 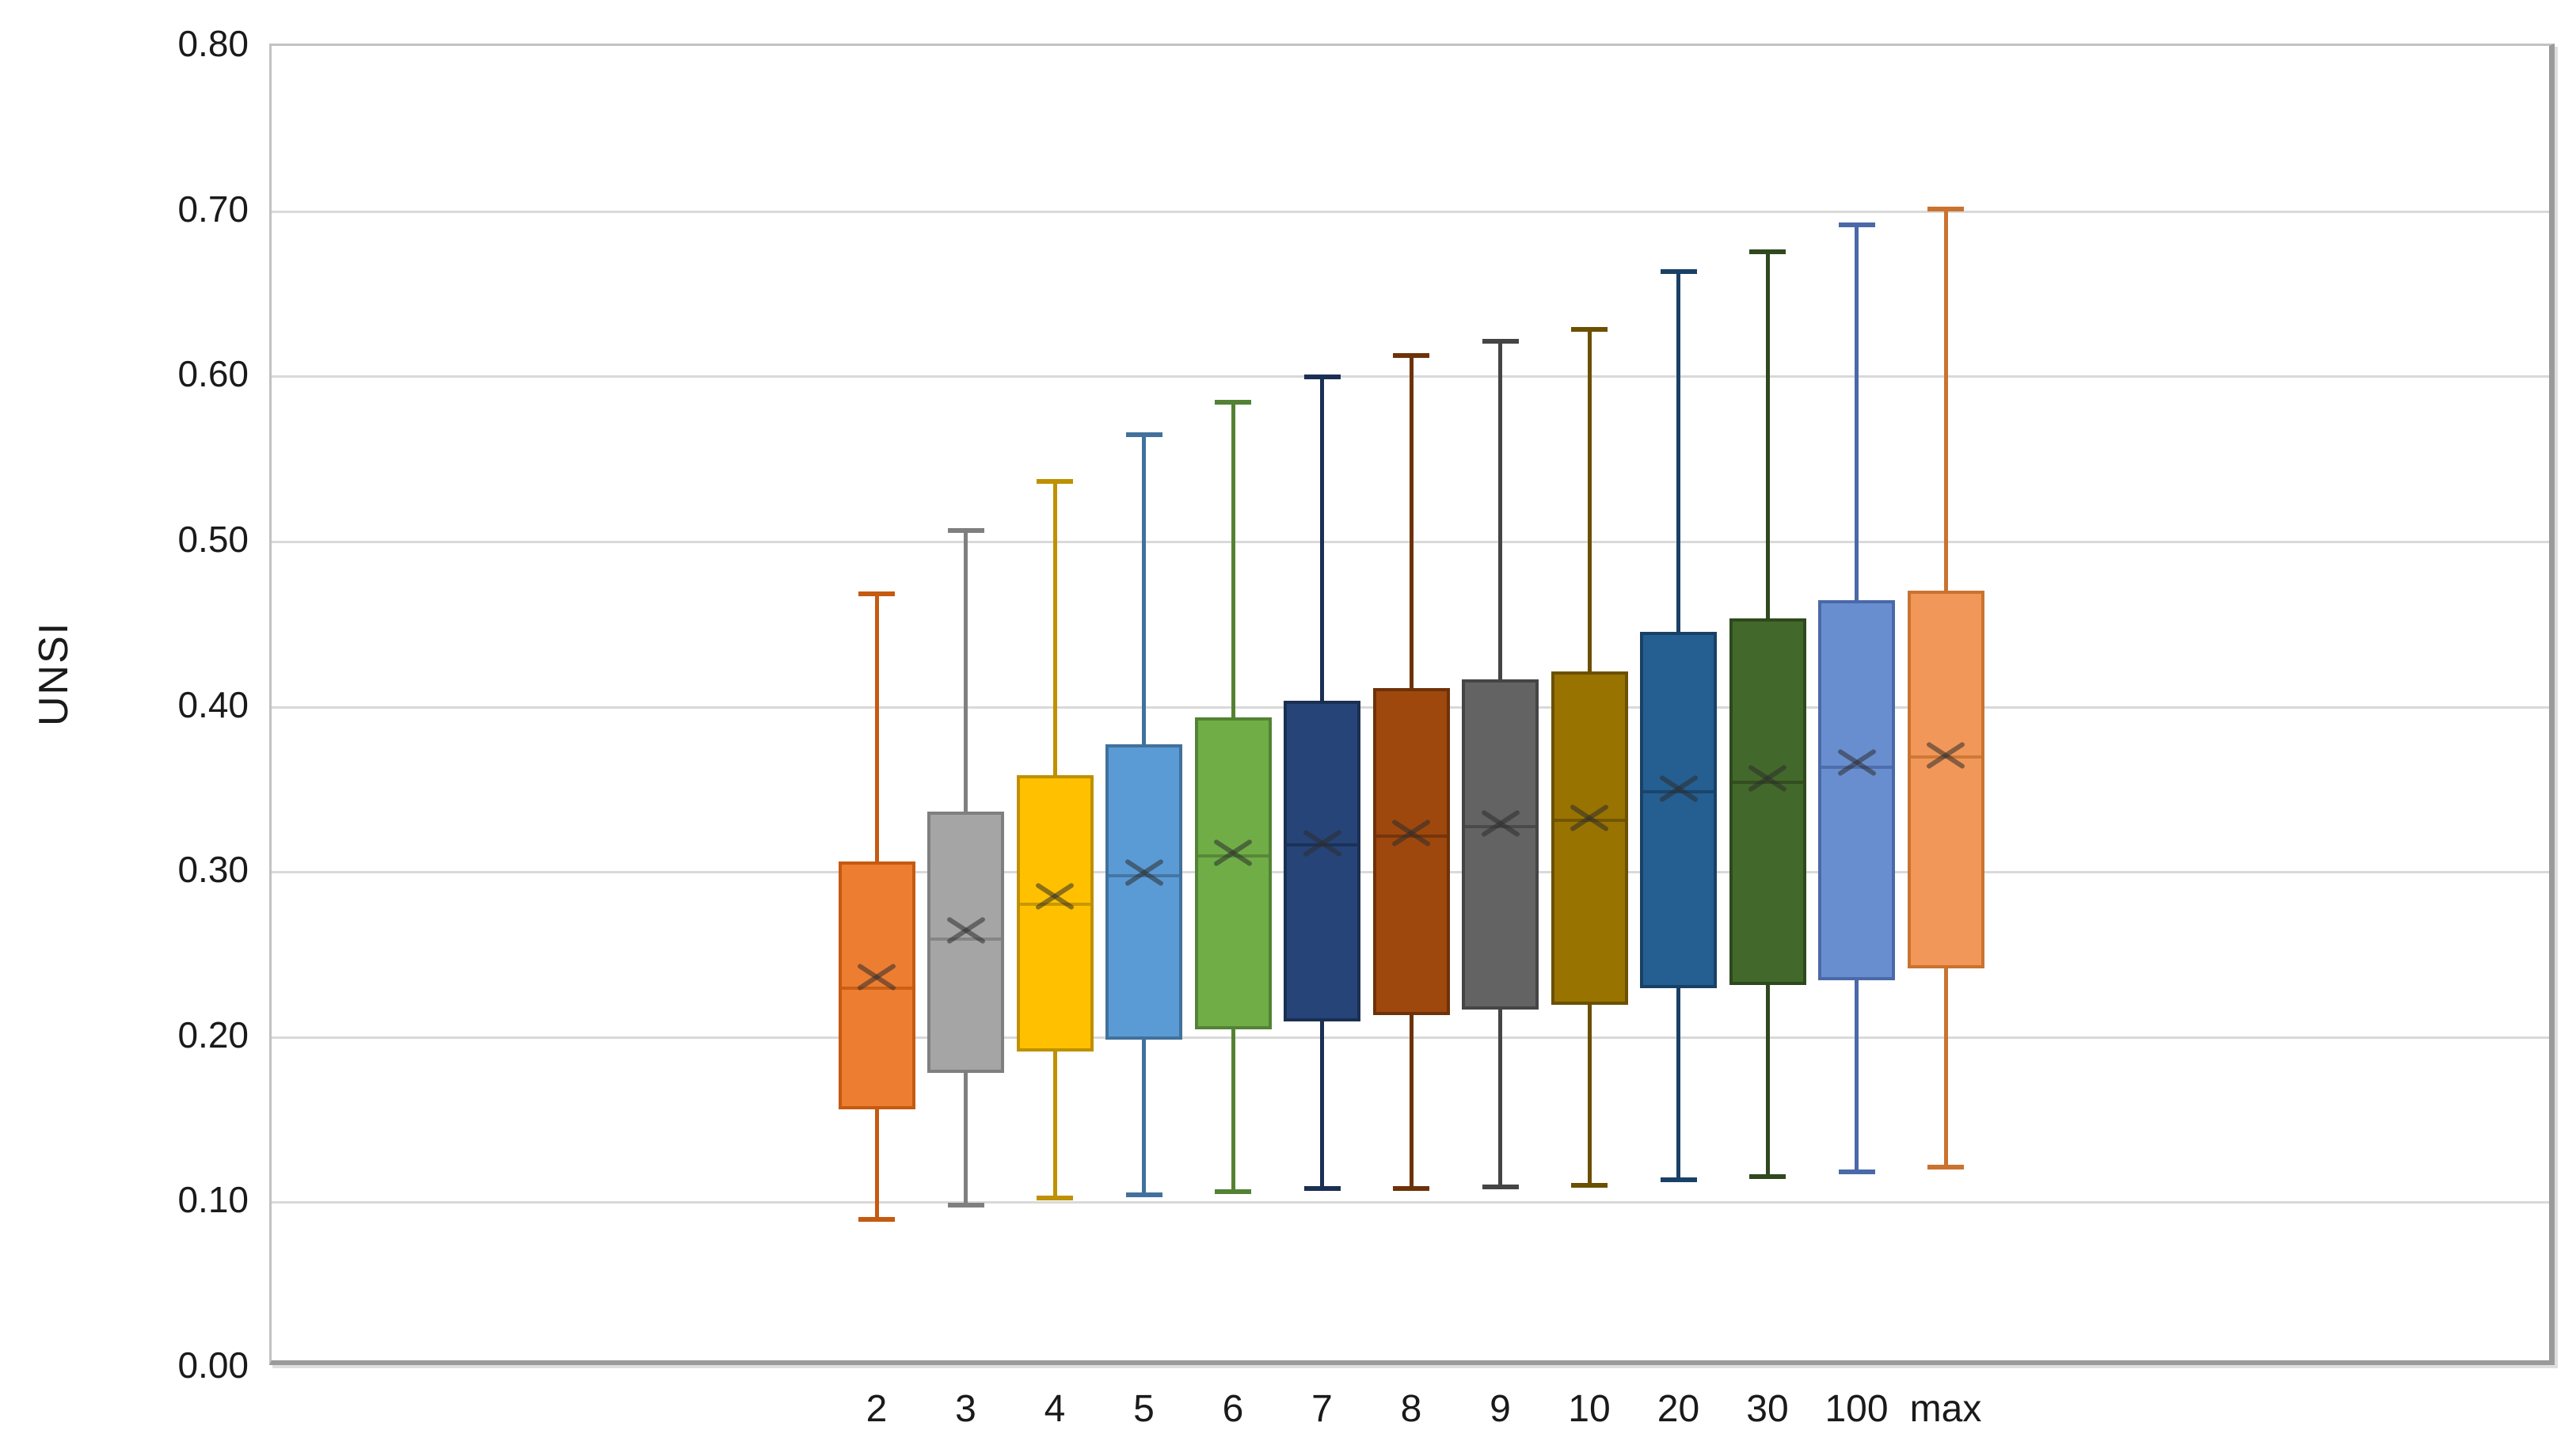 I want to click on y-tick-label: 0.50, so click(x=213, y=539).